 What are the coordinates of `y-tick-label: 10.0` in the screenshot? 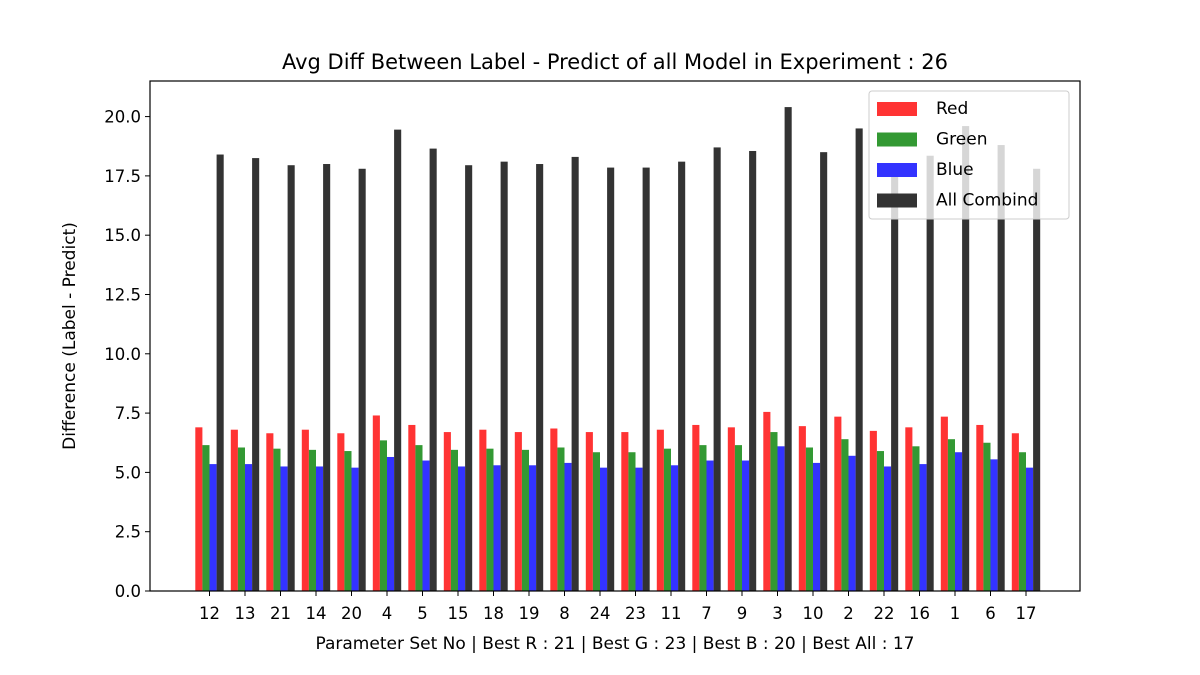 It's located at (122, 354).